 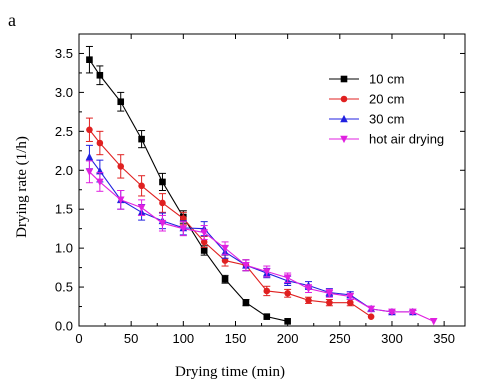 I want to click on legend-entry: 20 cm, so click(x=366, y=99).